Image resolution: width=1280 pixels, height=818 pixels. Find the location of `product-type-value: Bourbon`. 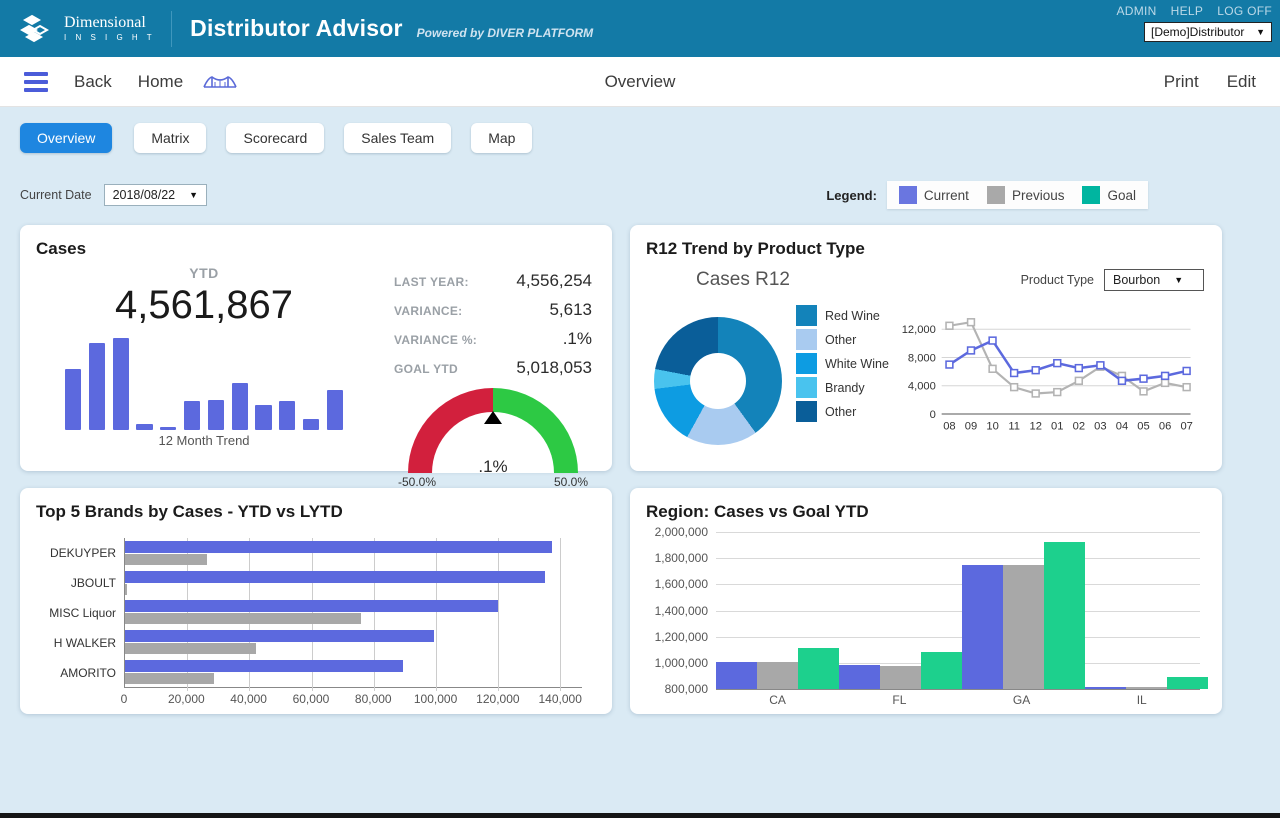

product-type-value: Bourbon is located at coordinates (1137, 280).